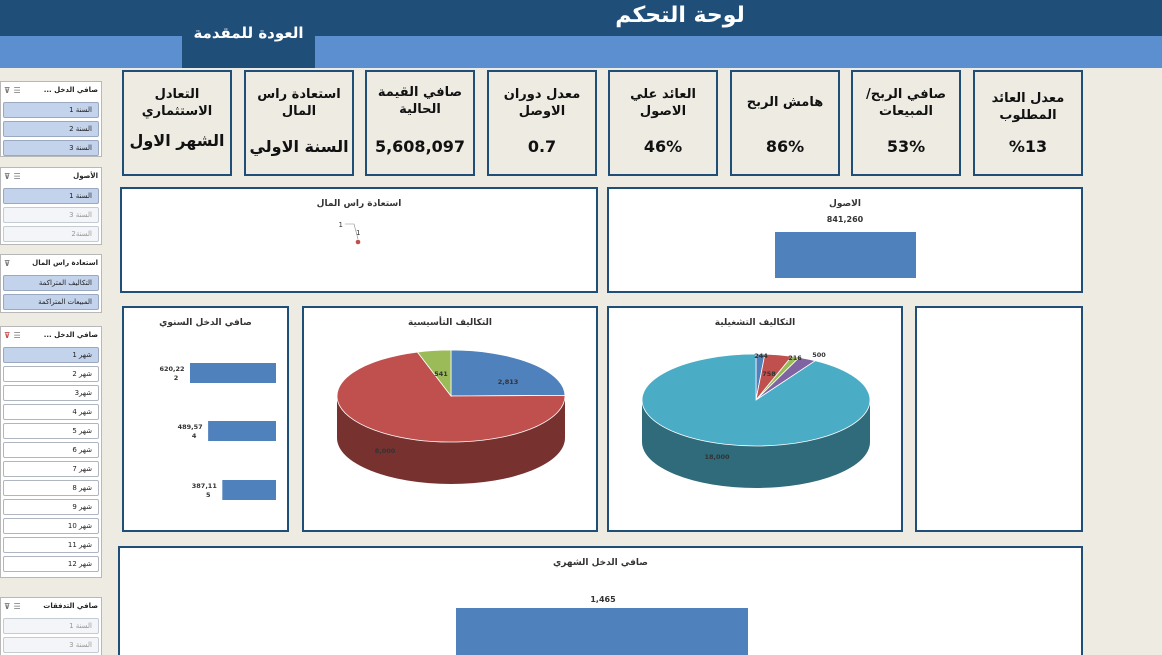 This screenshot has height=655, width=1162. What do you see at coordinates (663, 146) in the screenshot?
I see `kpi-value: 46%` at bounding box center [663, 146].